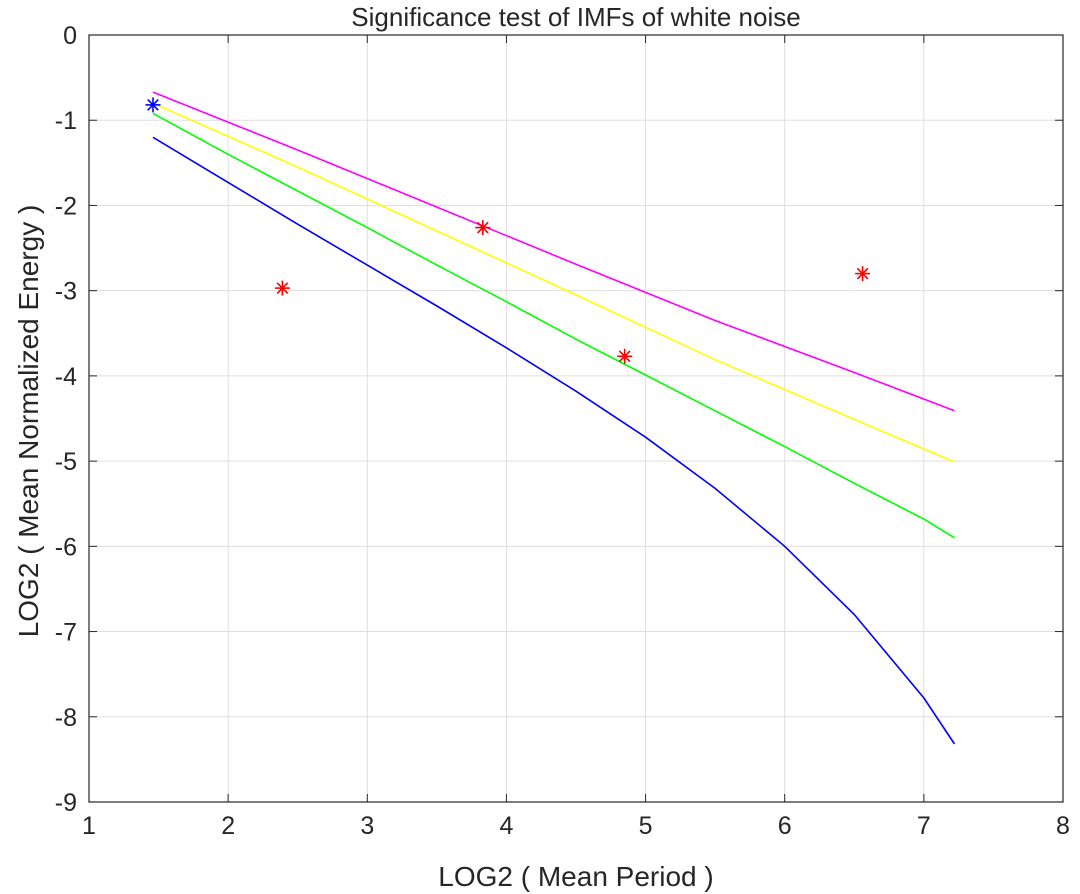  I want to click on y-tick-label: -5, so click(66, 462).